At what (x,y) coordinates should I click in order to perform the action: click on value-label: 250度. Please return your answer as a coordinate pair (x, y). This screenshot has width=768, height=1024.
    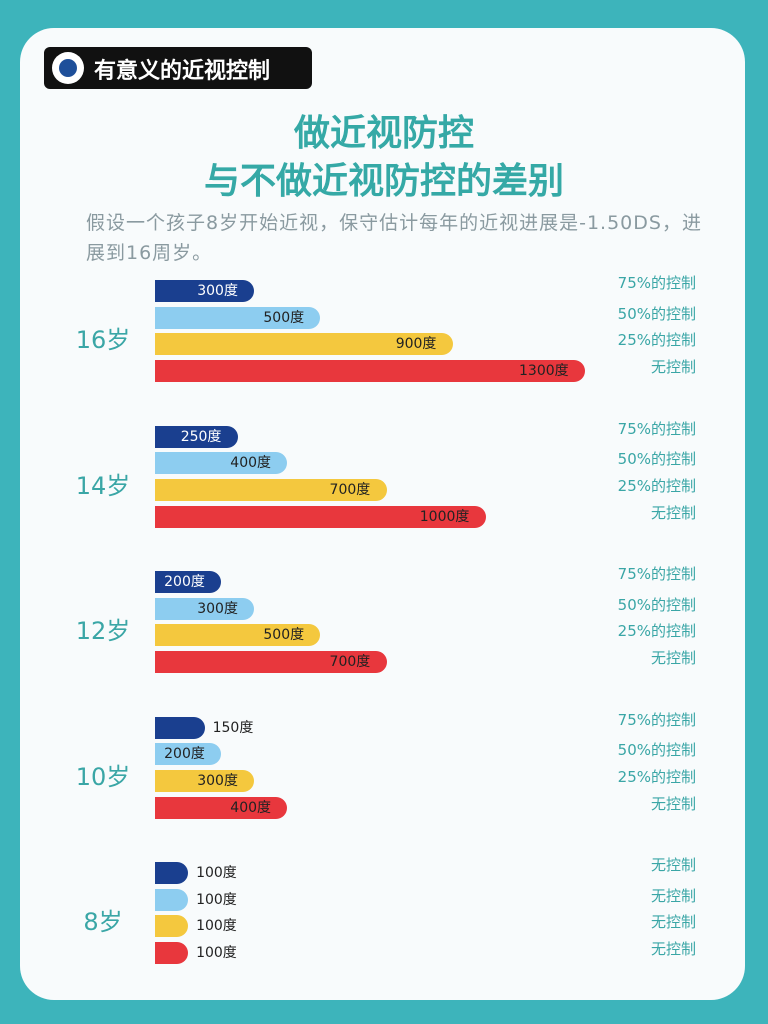
    Looking at the image, I should click on (201, 436).